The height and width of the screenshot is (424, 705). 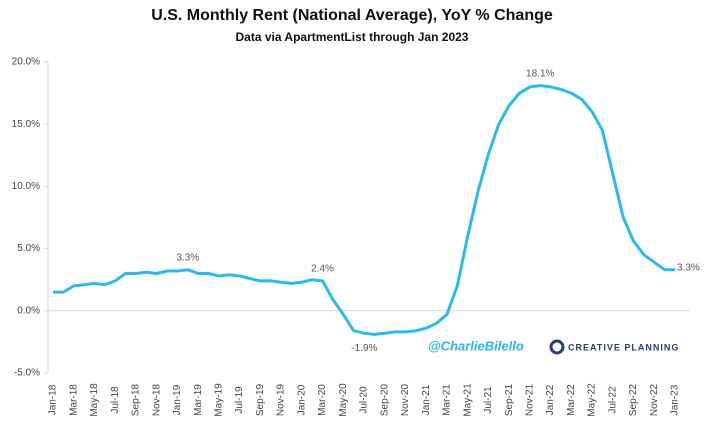 What do you see at coordinates (281, 399) in the screenshot?
I see `x-tick-label: Nov-19` at bounding box center [281, 399].